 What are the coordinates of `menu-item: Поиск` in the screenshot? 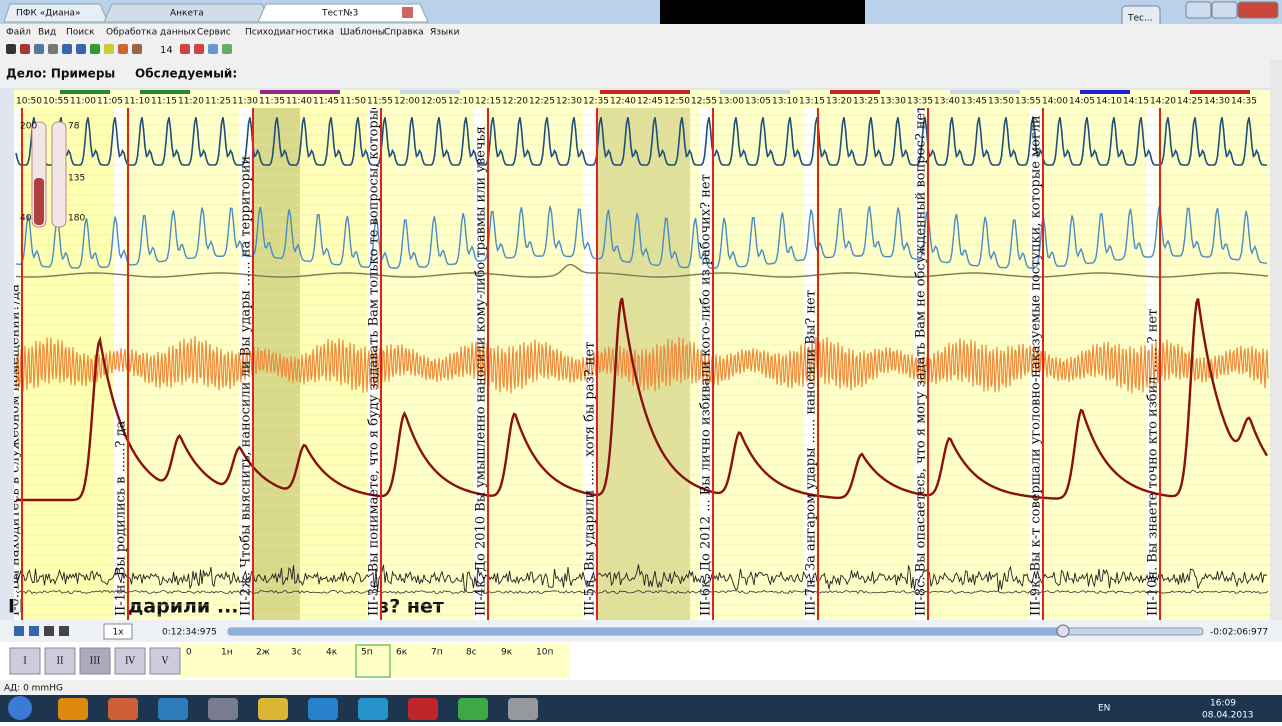 It's located at (80, 33).